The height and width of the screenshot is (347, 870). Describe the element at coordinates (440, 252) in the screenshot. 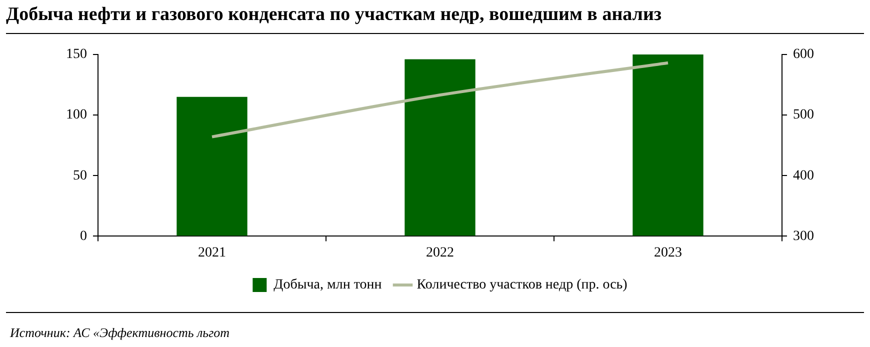

I see `x-tick-label: 2022` at that location.